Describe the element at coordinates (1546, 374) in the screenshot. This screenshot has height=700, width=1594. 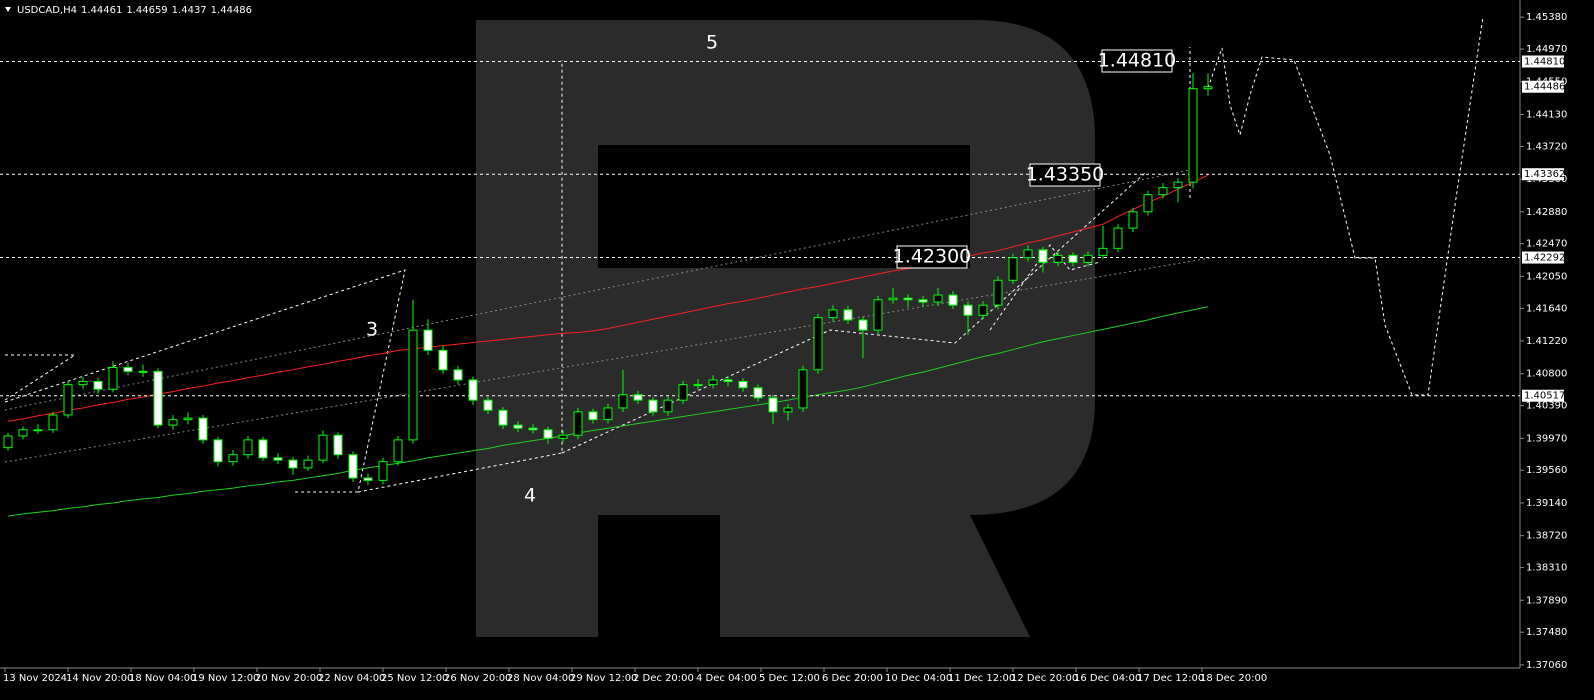
I see `y-tick-label: 1.40800` at that location.